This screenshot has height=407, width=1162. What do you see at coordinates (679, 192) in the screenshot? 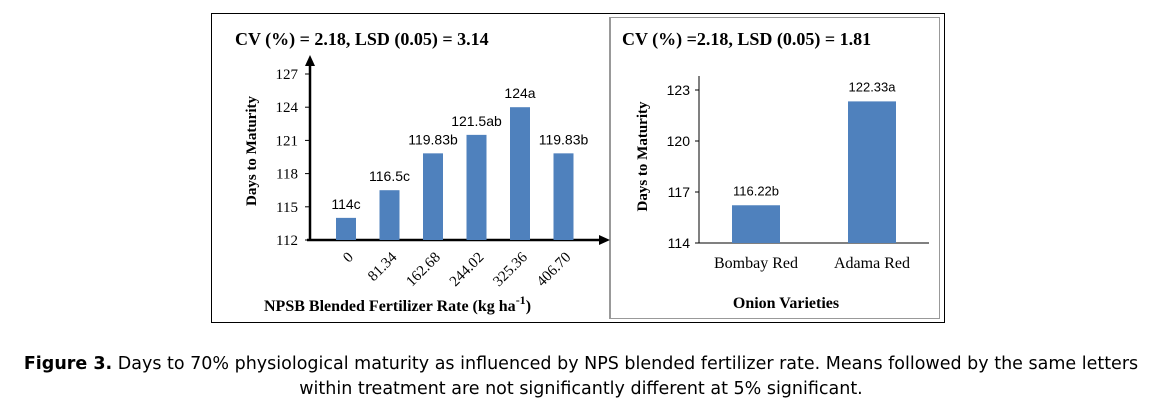
I see `y-tick-label: 117` at bounding box center [679, 192].